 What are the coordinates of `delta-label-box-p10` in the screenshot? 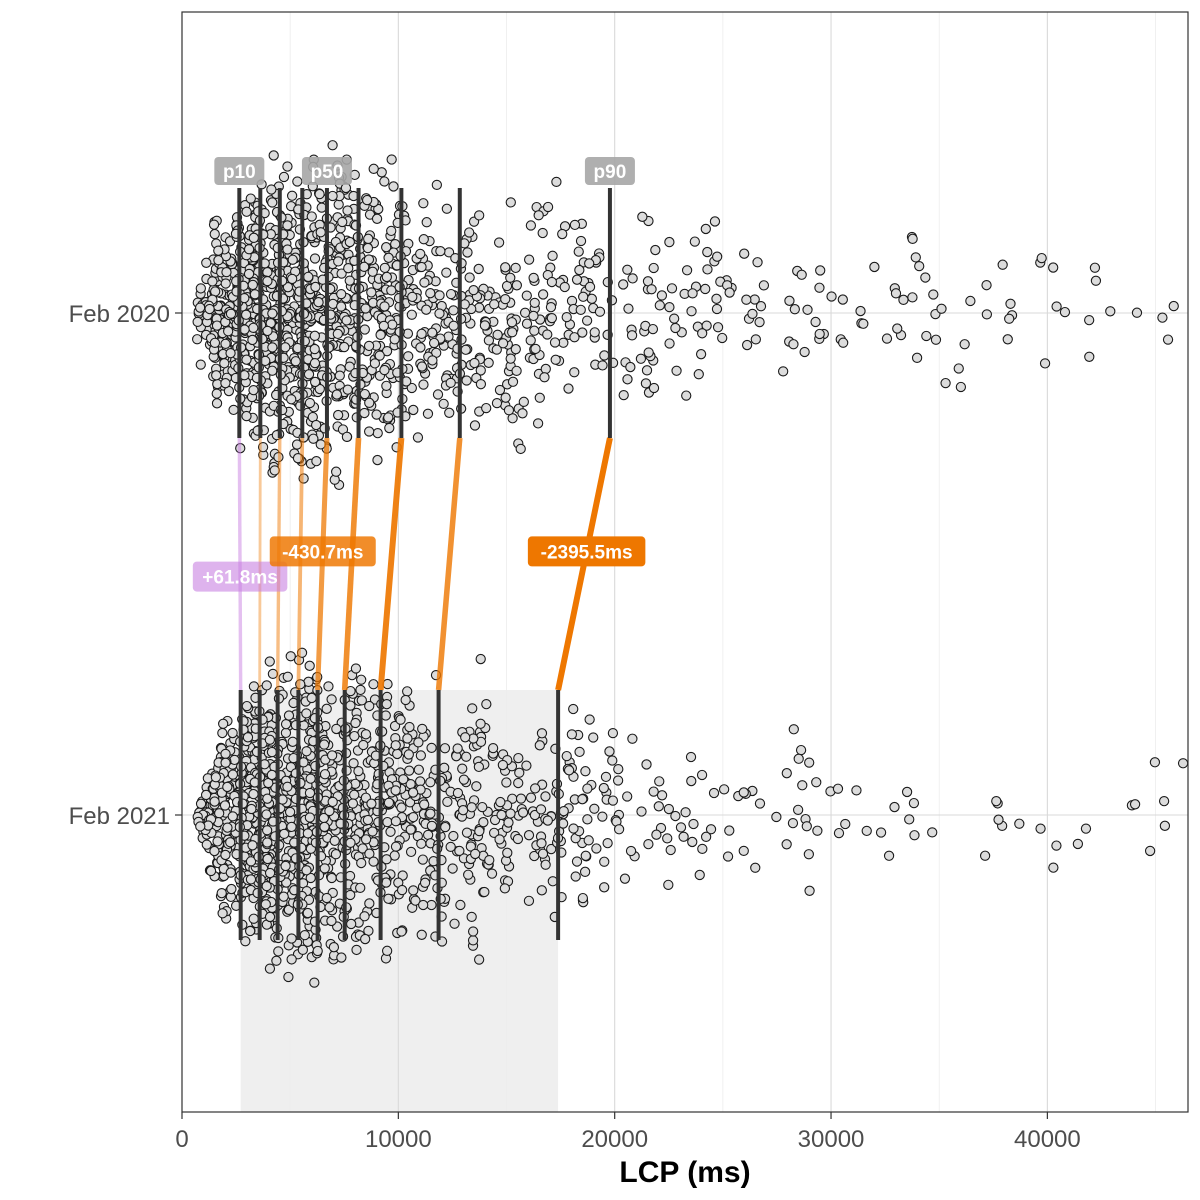 It's located at (240, 576).